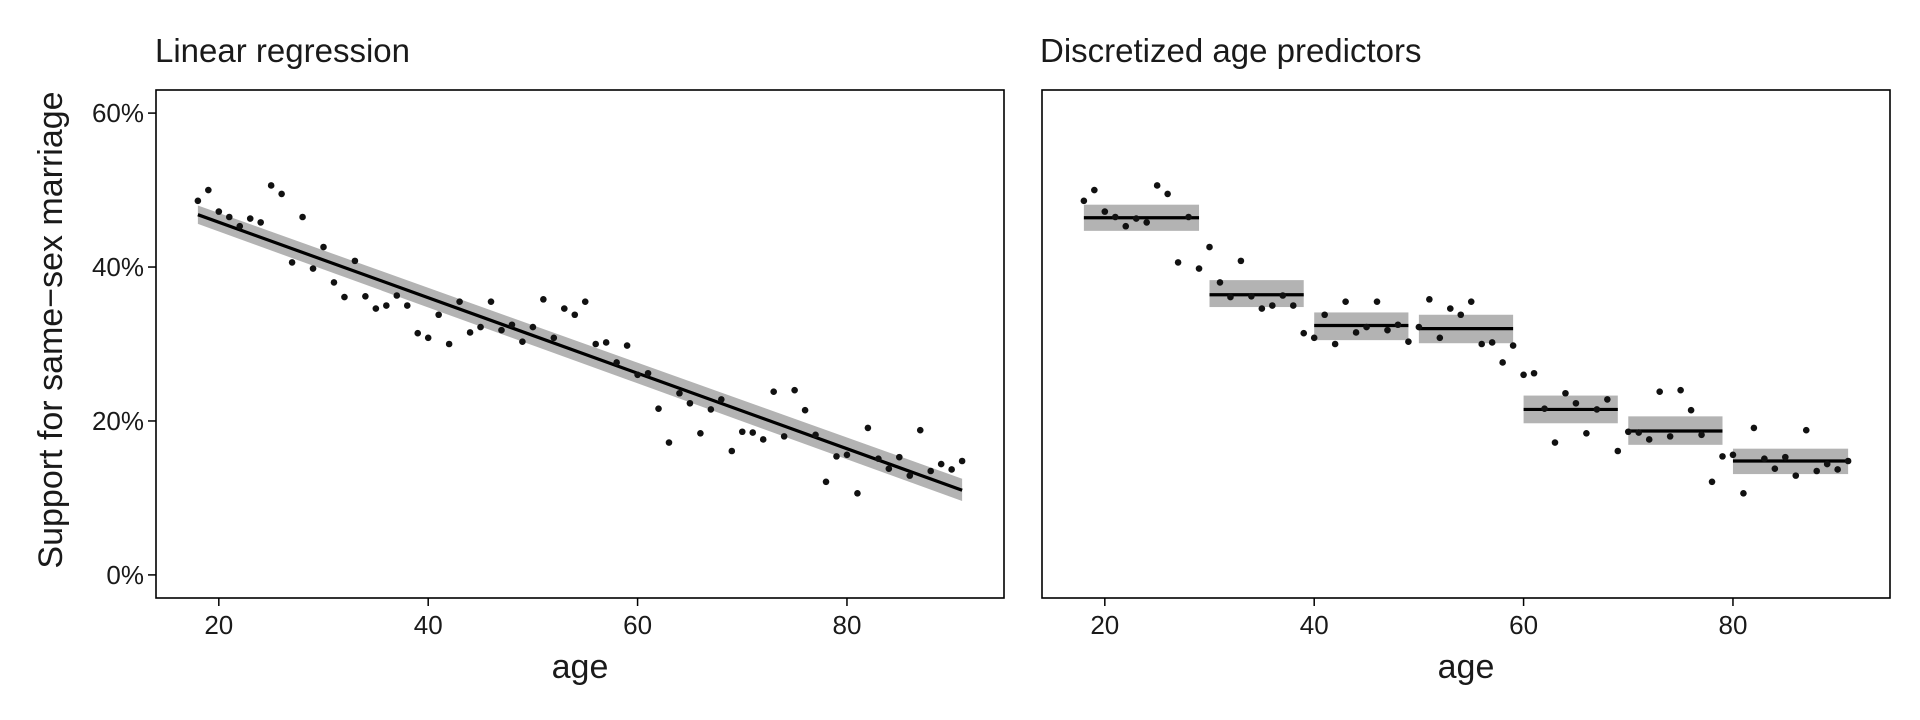 The image size is (1920, 720). Describe the element at coordinates (1418, 619) in the screenshot. I see `x-ticks: 20 40 60 80` at that location.